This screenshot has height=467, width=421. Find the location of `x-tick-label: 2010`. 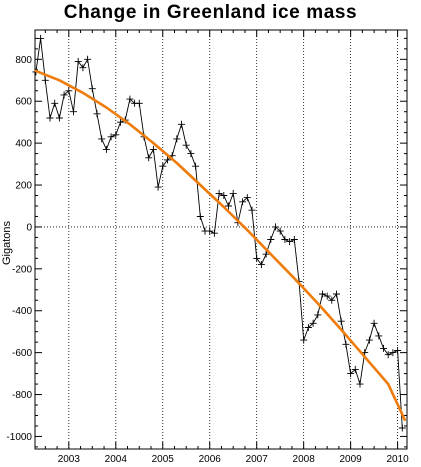

x-tick-label: 2010 is located at coordinates (397, 459).